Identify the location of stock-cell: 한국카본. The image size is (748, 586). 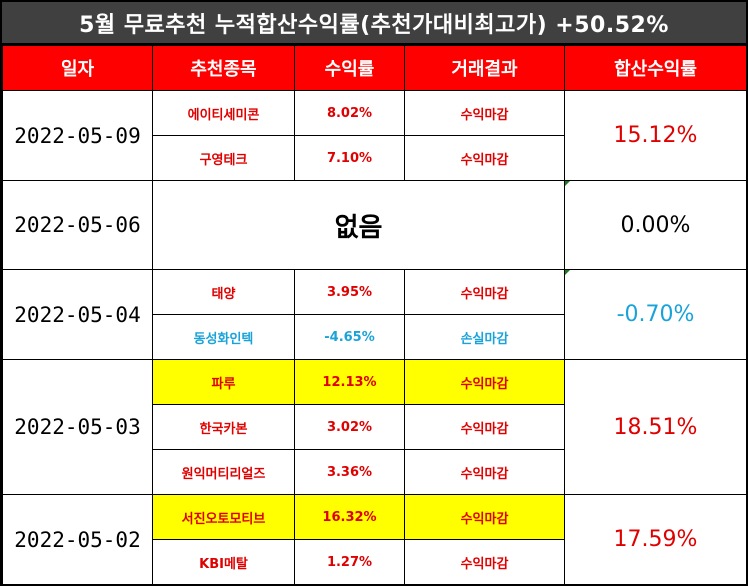
(223, 427).